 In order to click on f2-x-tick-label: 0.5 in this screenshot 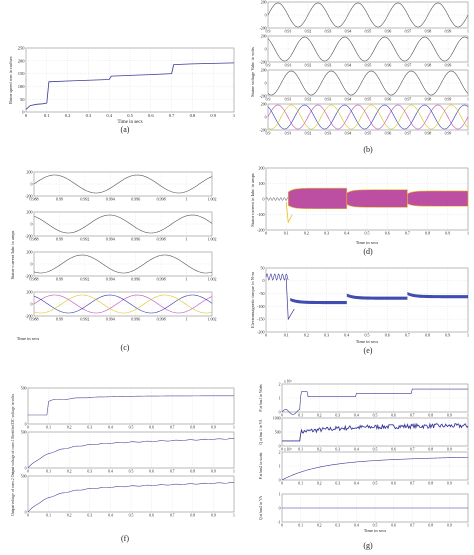, I will do `click(131, 515)`.